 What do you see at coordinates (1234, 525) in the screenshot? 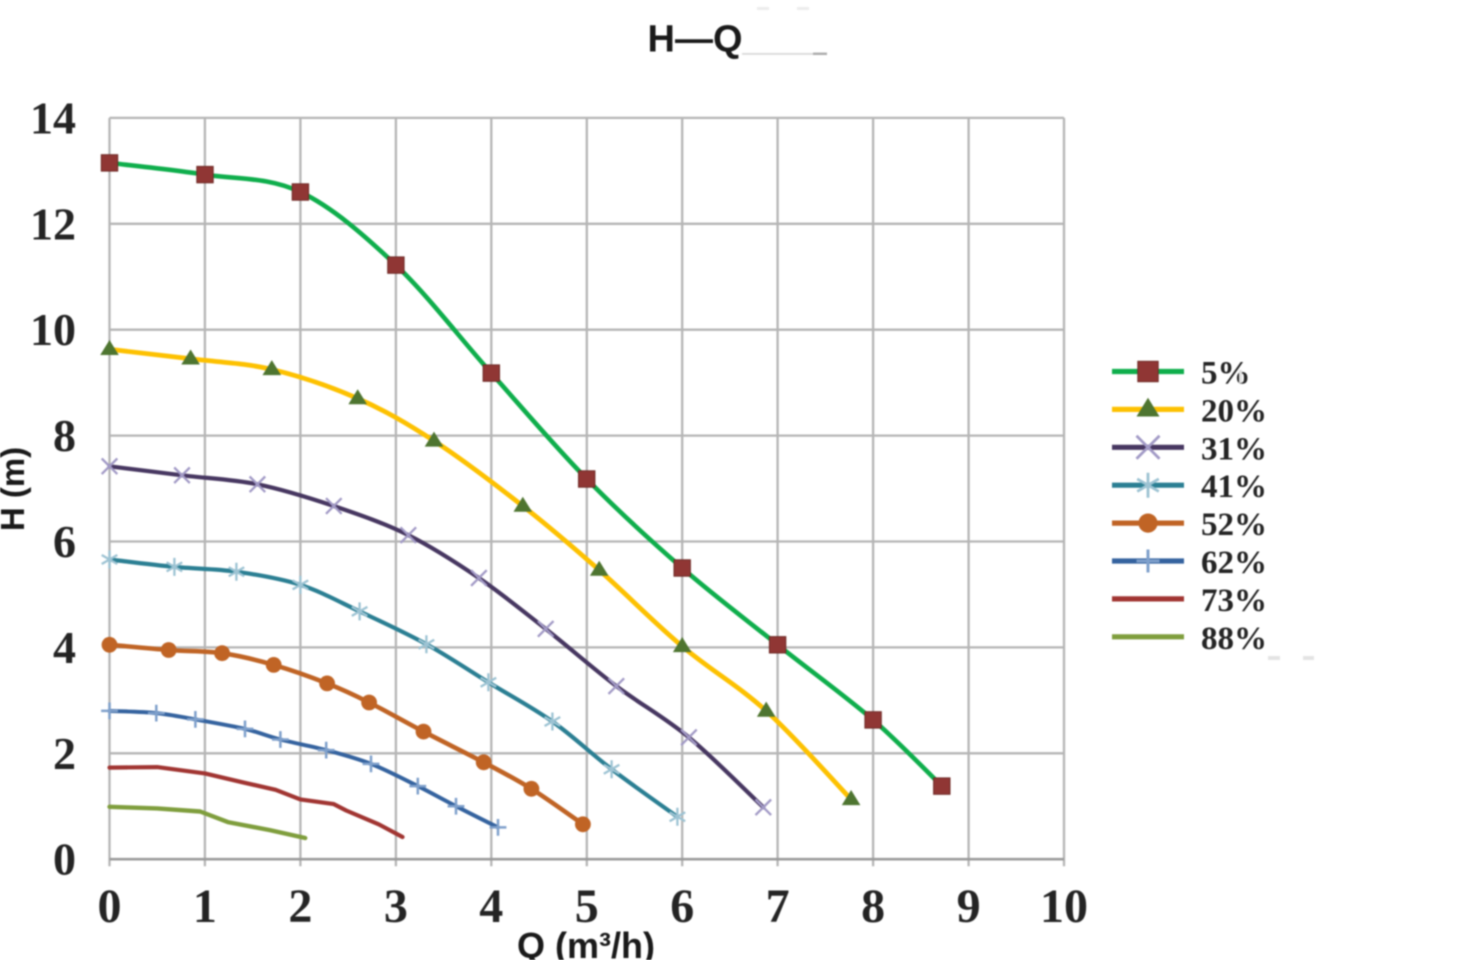
I see `svg-text: 52%` at bounding box center [1234, 525].